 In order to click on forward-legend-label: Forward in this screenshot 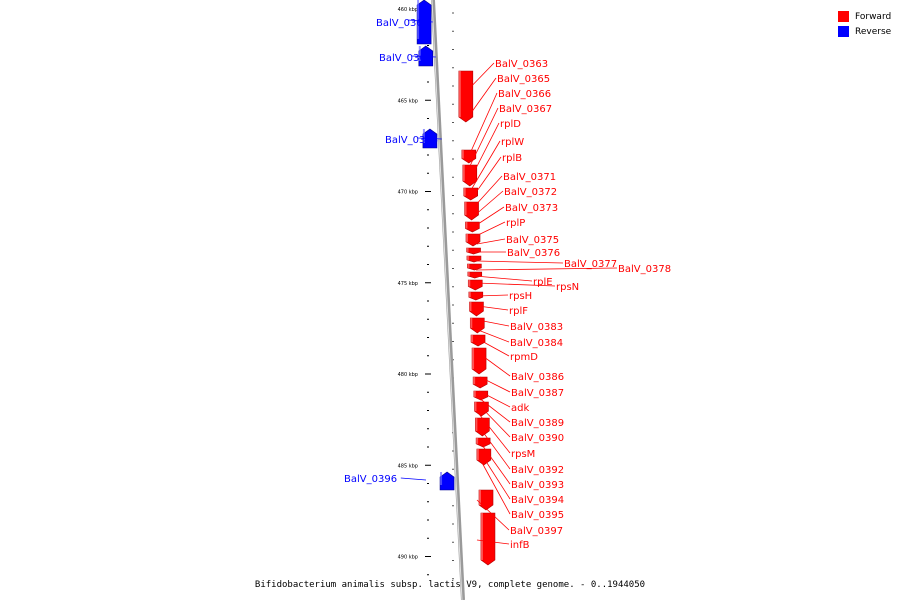, I will do `click(873, 16)`.